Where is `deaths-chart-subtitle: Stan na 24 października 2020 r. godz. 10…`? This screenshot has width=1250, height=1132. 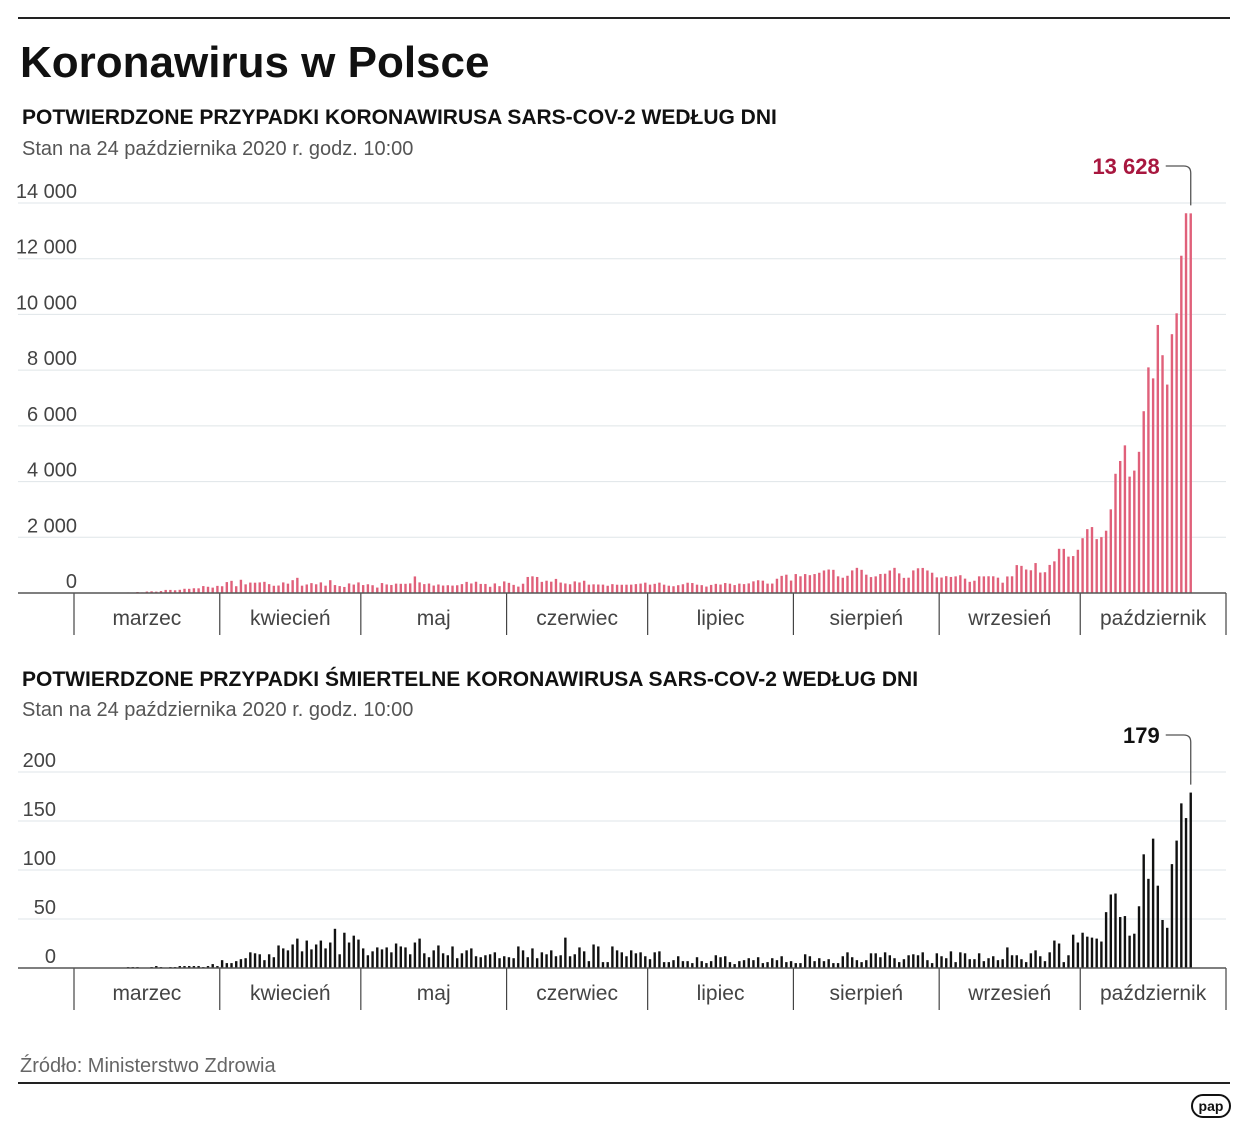
deaths-chart-subtitle: Stan na 24 października 2020 r. godz. 10… is located at coordinates (217, 710).